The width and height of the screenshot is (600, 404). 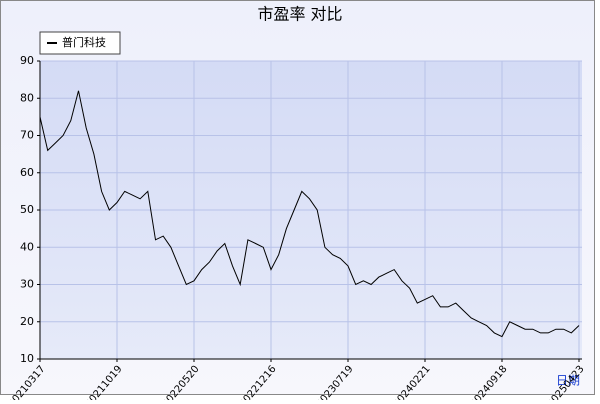 I want to click on y-tick-label: 70, so click(x=27, y=135).